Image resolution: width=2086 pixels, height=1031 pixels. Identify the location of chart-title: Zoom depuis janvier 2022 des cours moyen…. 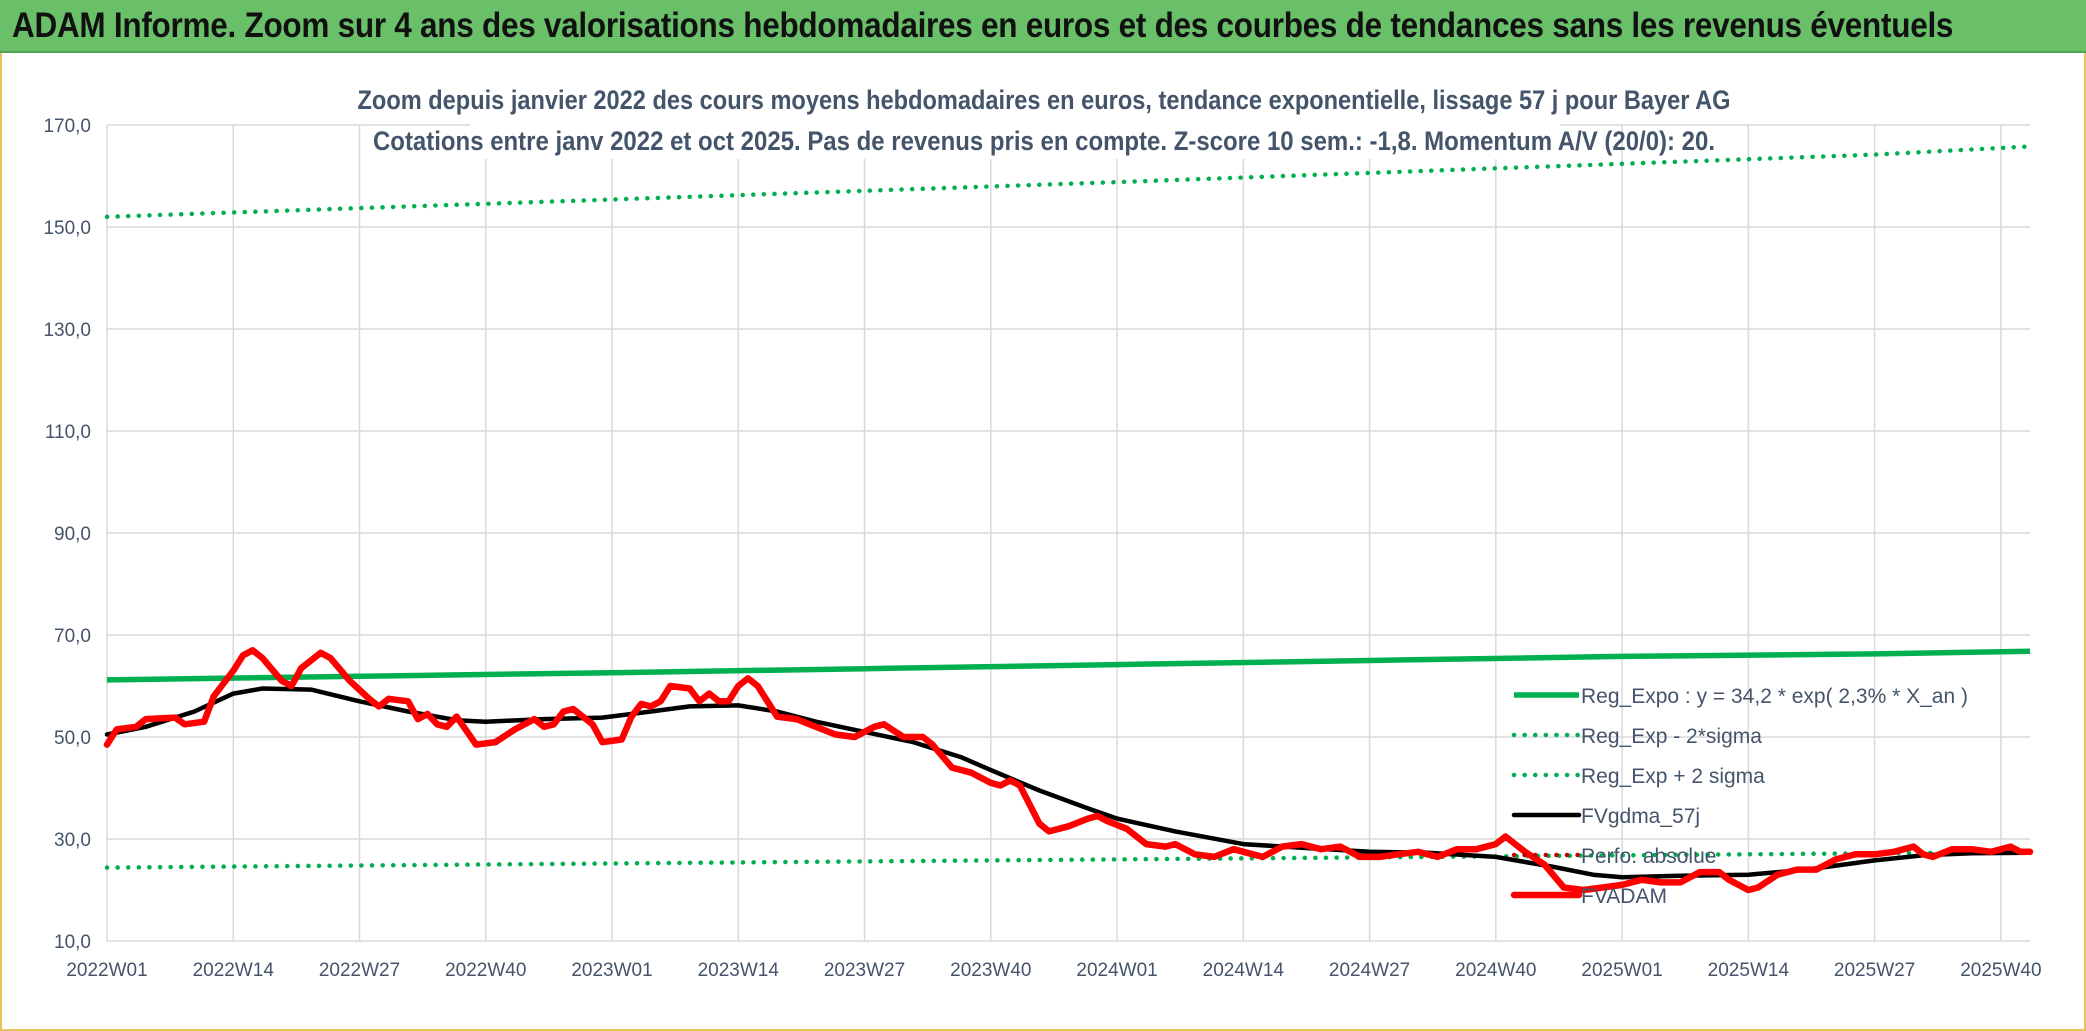
(1044, 100).